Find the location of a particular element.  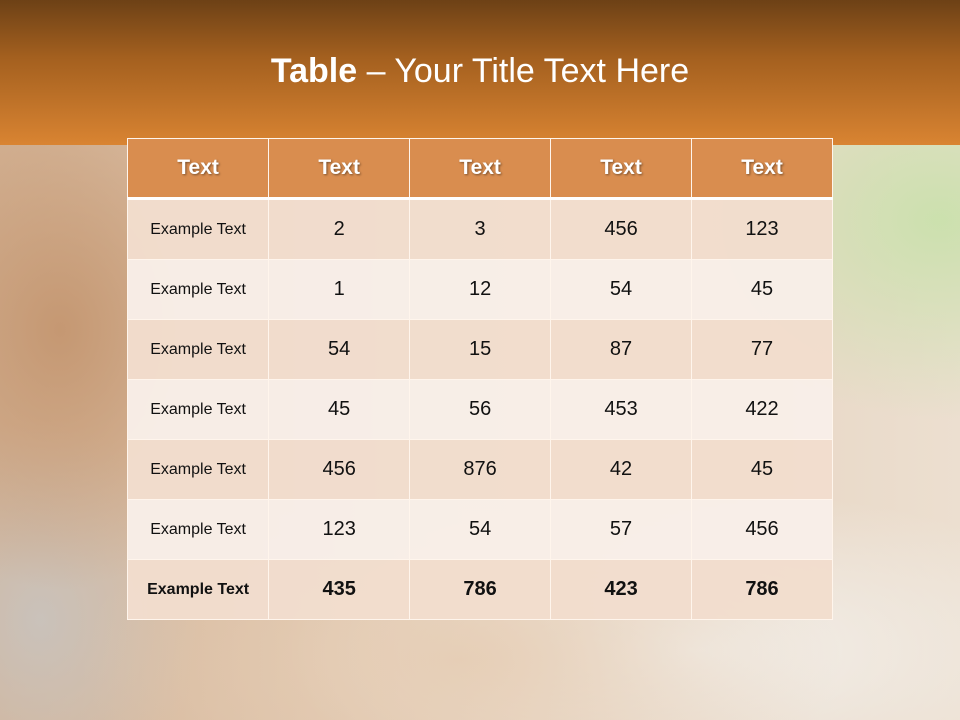

value-cell: 2 is located at coordinates (339, 229).